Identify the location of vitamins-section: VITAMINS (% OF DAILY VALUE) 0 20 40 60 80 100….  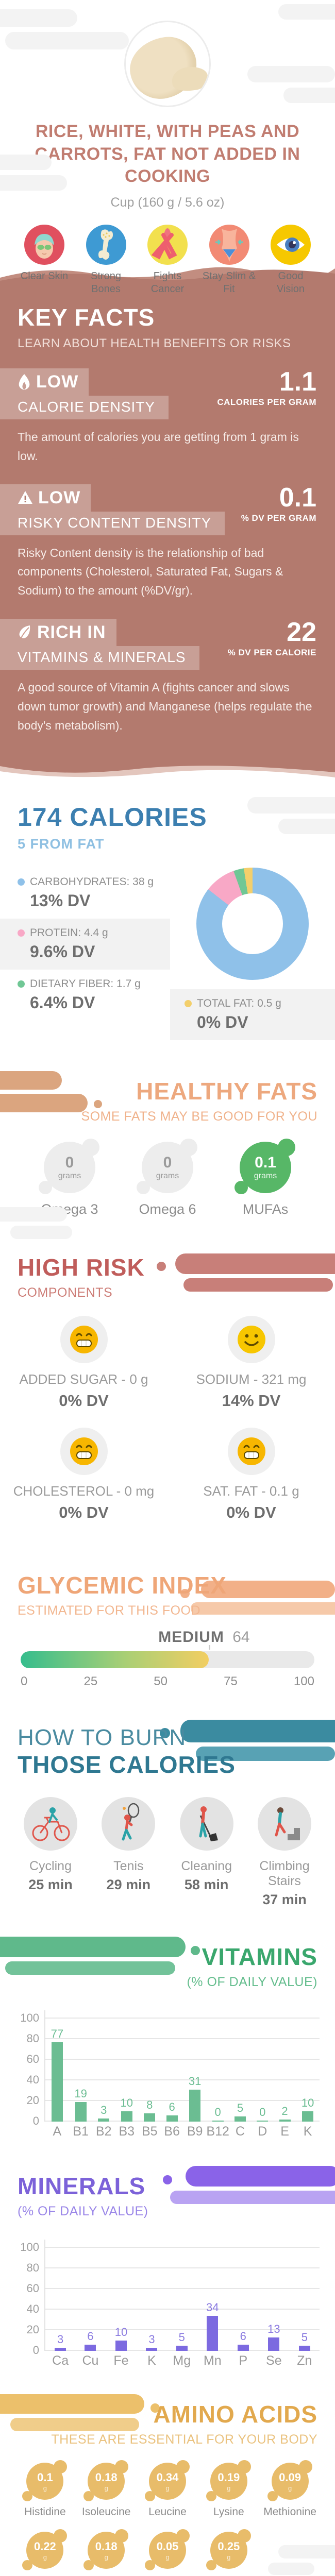
(167, 2043).